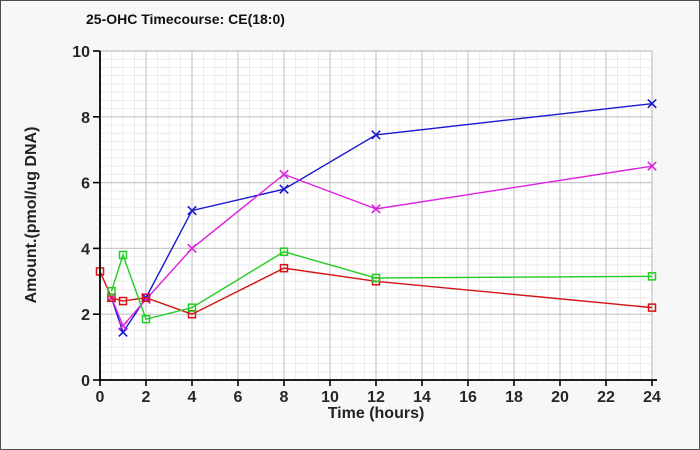  Describe the element at coordinates (376, 291) in the screenshot. I see `red-series-line` at that location.